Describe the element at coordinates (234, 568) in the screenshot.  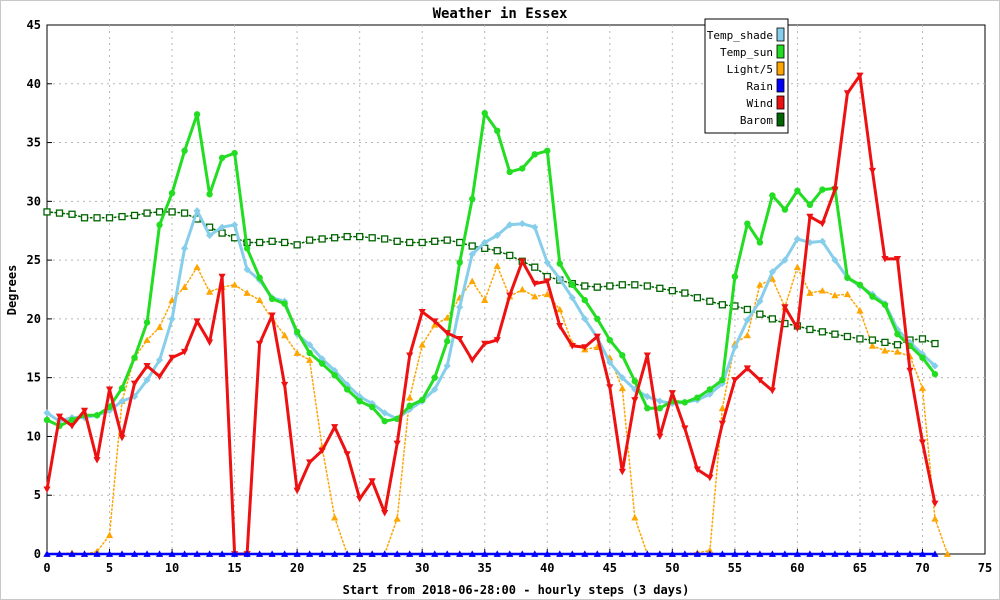
I see `x-tick-label: 15` at that location.